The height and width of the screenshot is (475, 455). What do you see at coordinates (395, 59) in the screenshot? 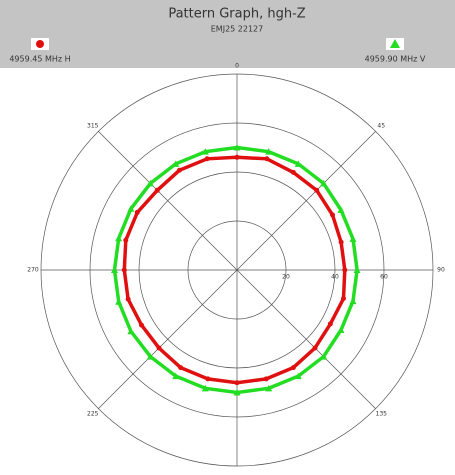
I see `legend-label: 4959.90 MHz V` at bounding box center [395, 59].